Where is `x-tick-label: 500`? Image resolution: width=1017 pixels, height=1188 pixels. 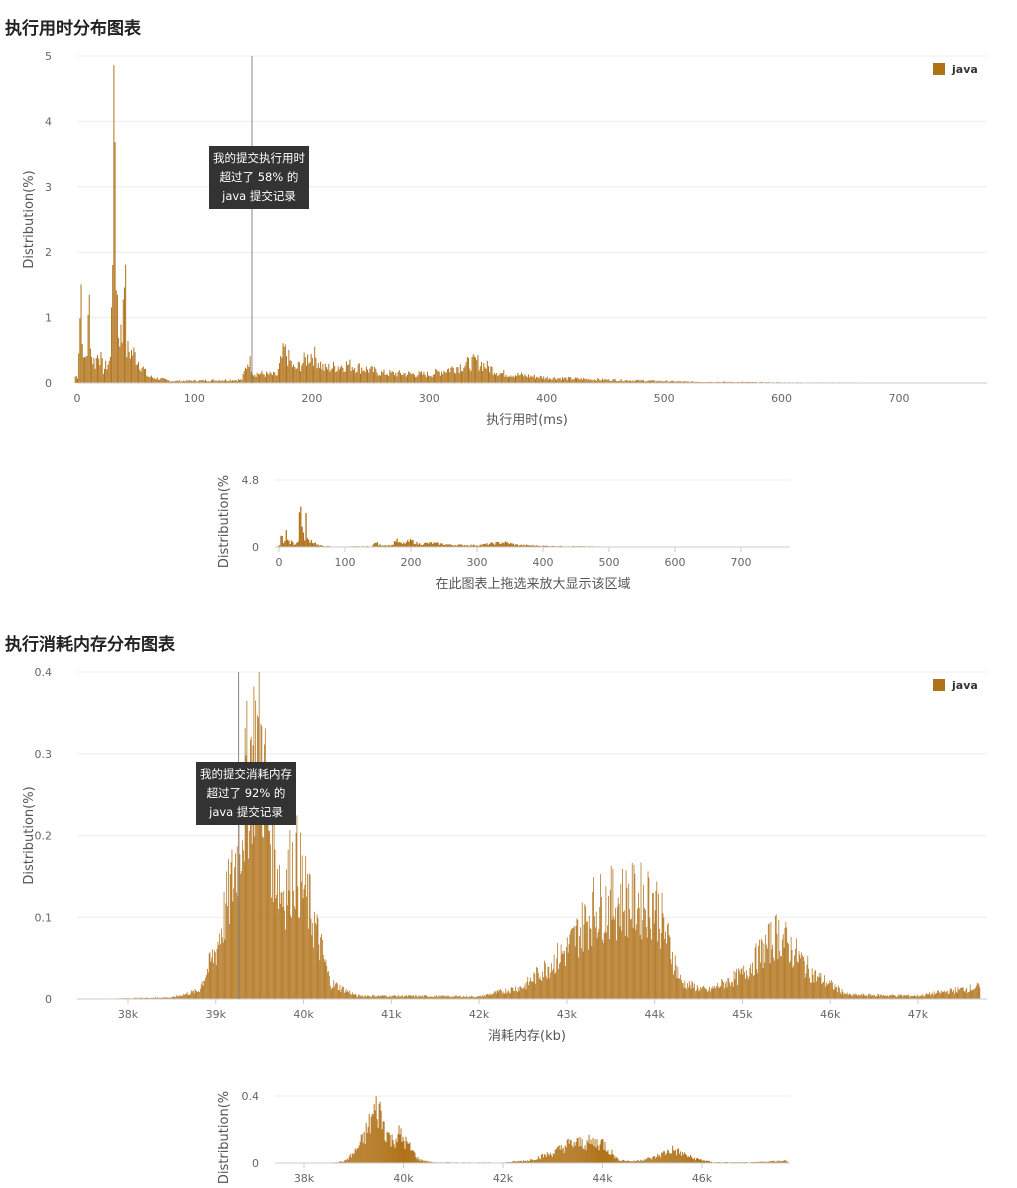
x-tick-label: 500 is located at coordinates (664, 398).